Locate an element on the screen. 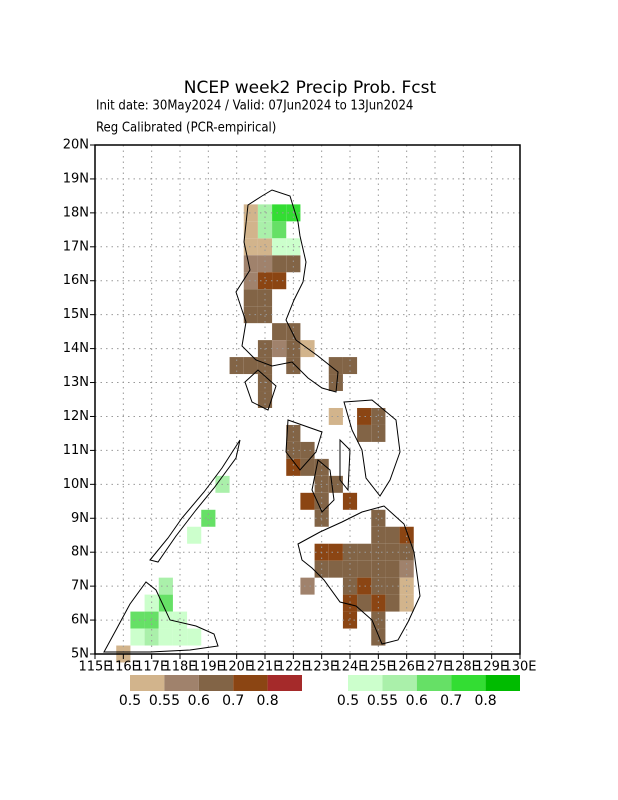 The width and height of the screenshot is (618, 800). legend-label: 0.5 is located at coordinates (130, 701).